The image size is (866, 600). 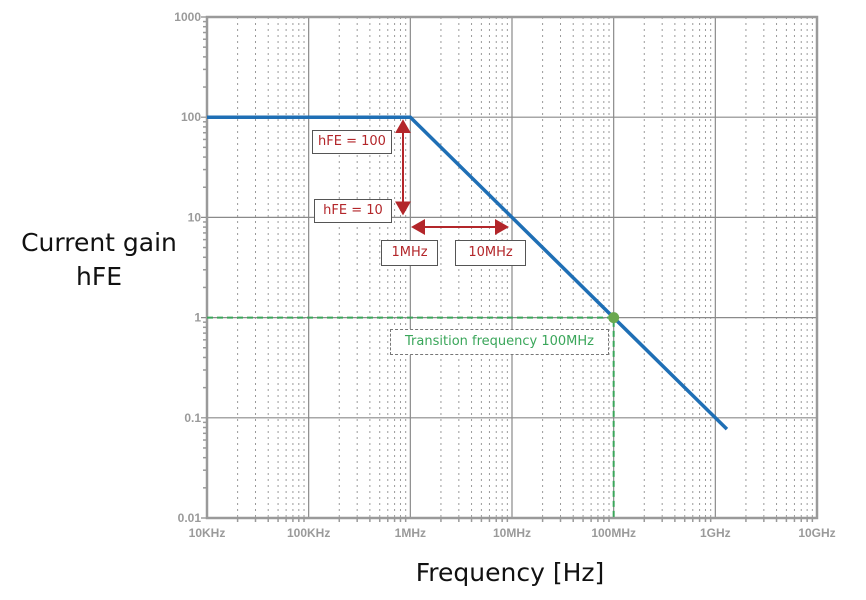 I want to click on y-tick-label: 100, so click(x=191, y=117).